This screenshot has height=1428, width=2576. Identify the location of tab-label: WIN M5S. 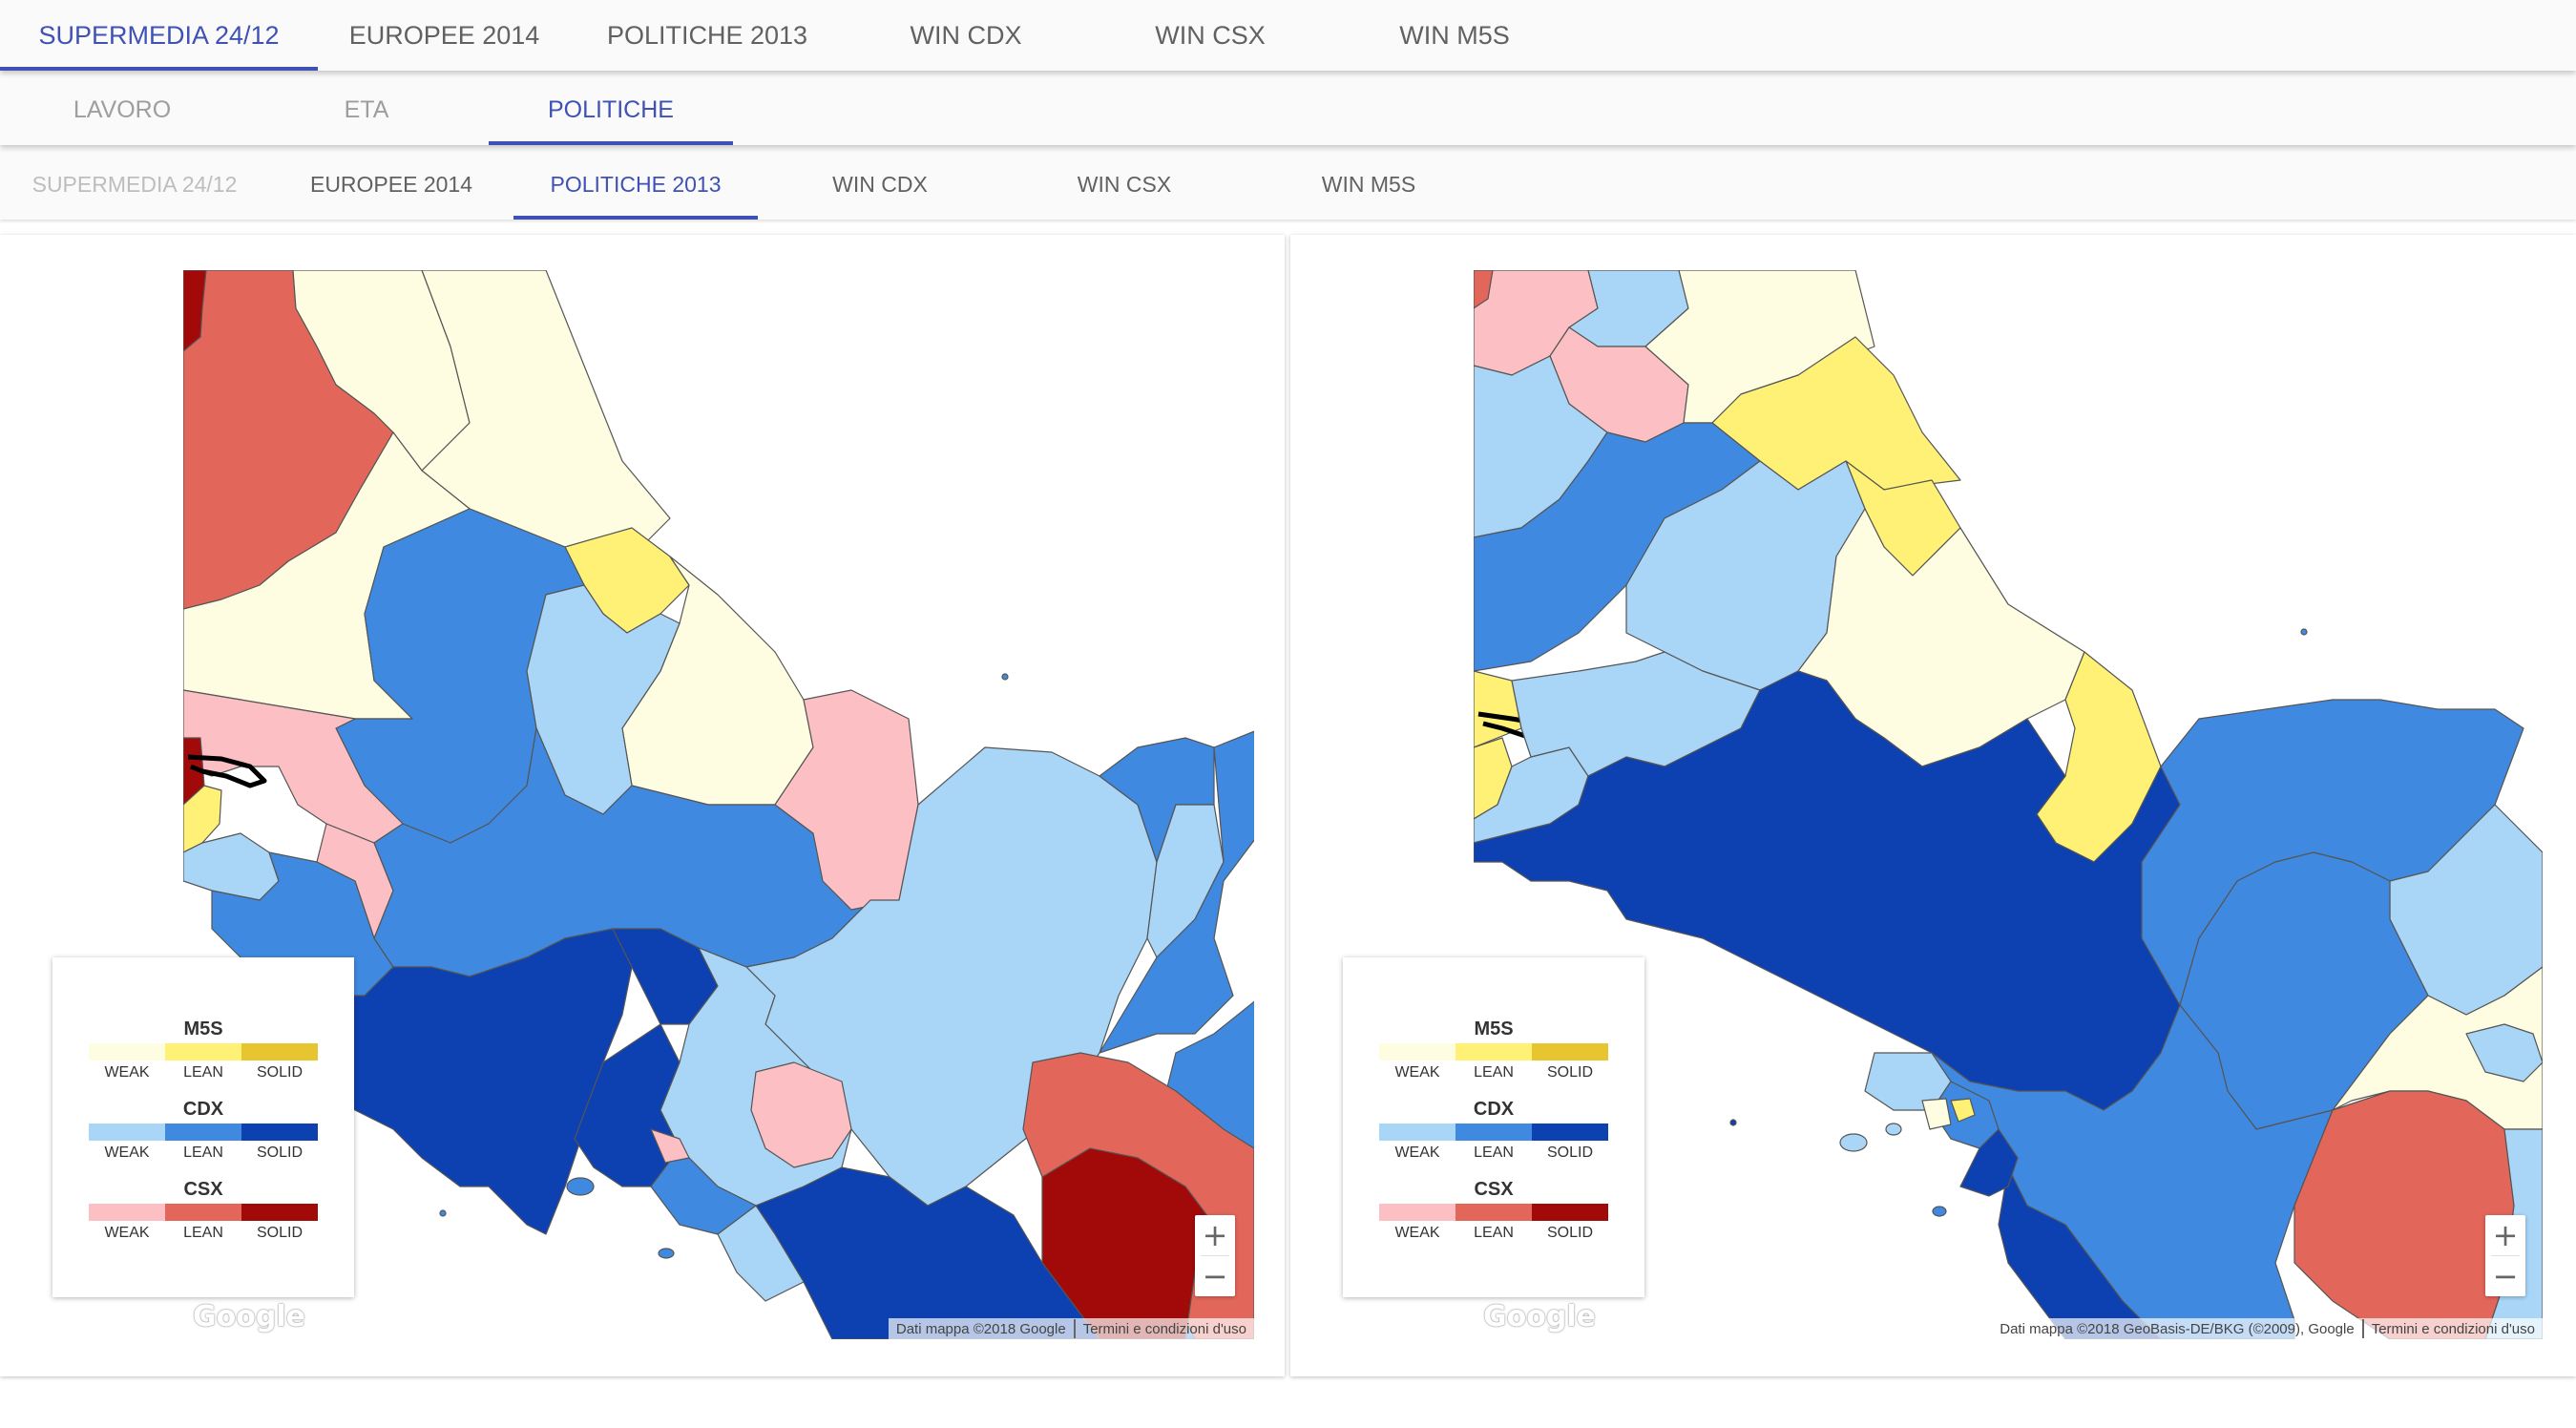
(1368, 184).